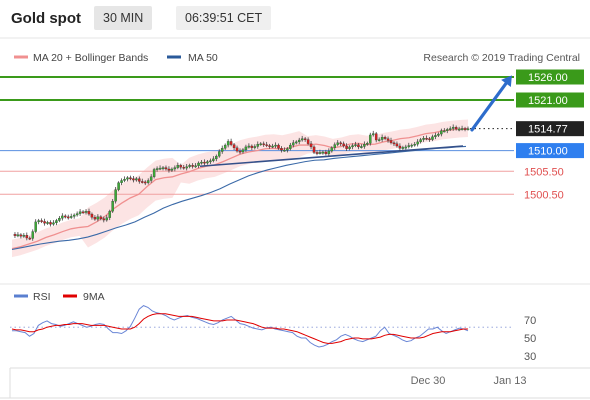  What do you see at coordinates (428, 381) in the screenshot?
I see `x-tick-dec30: Dec 30` at bounding box center [428, 381].